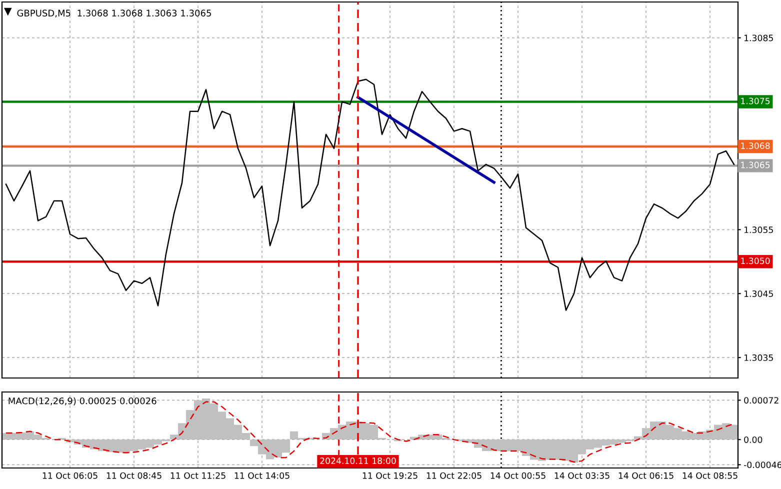  What do you see at coordinates (198, 475) in the screenshot?
I see `x-tick-label: 11 Oct 11:25` at bounding box center [198, 475].